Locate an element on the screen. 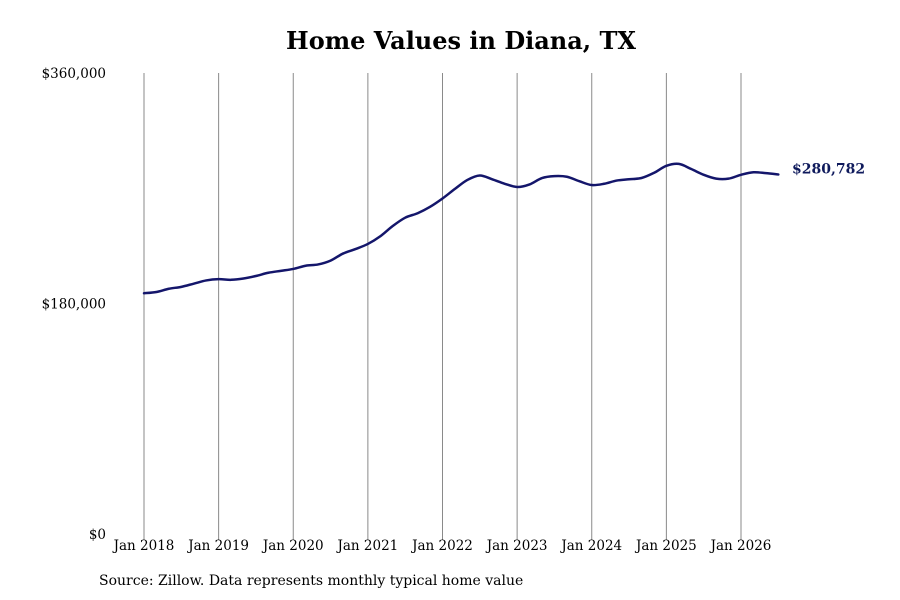 This screenshot has width=900, height=600. x-tick-label: Jan 2023 is located at coordinates (516, 546).